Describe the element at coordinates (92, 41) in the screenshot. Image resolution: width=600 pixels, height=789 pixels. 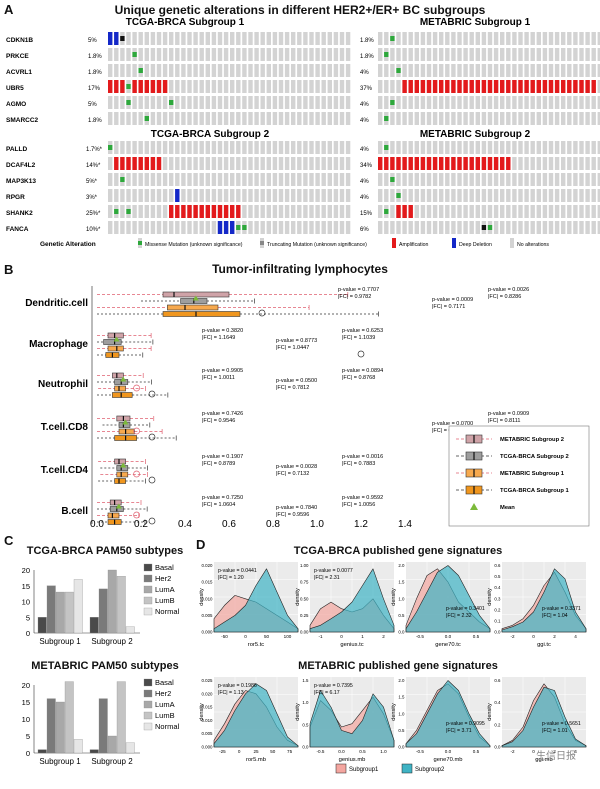
I see `gene-pct: 5%` at that location.